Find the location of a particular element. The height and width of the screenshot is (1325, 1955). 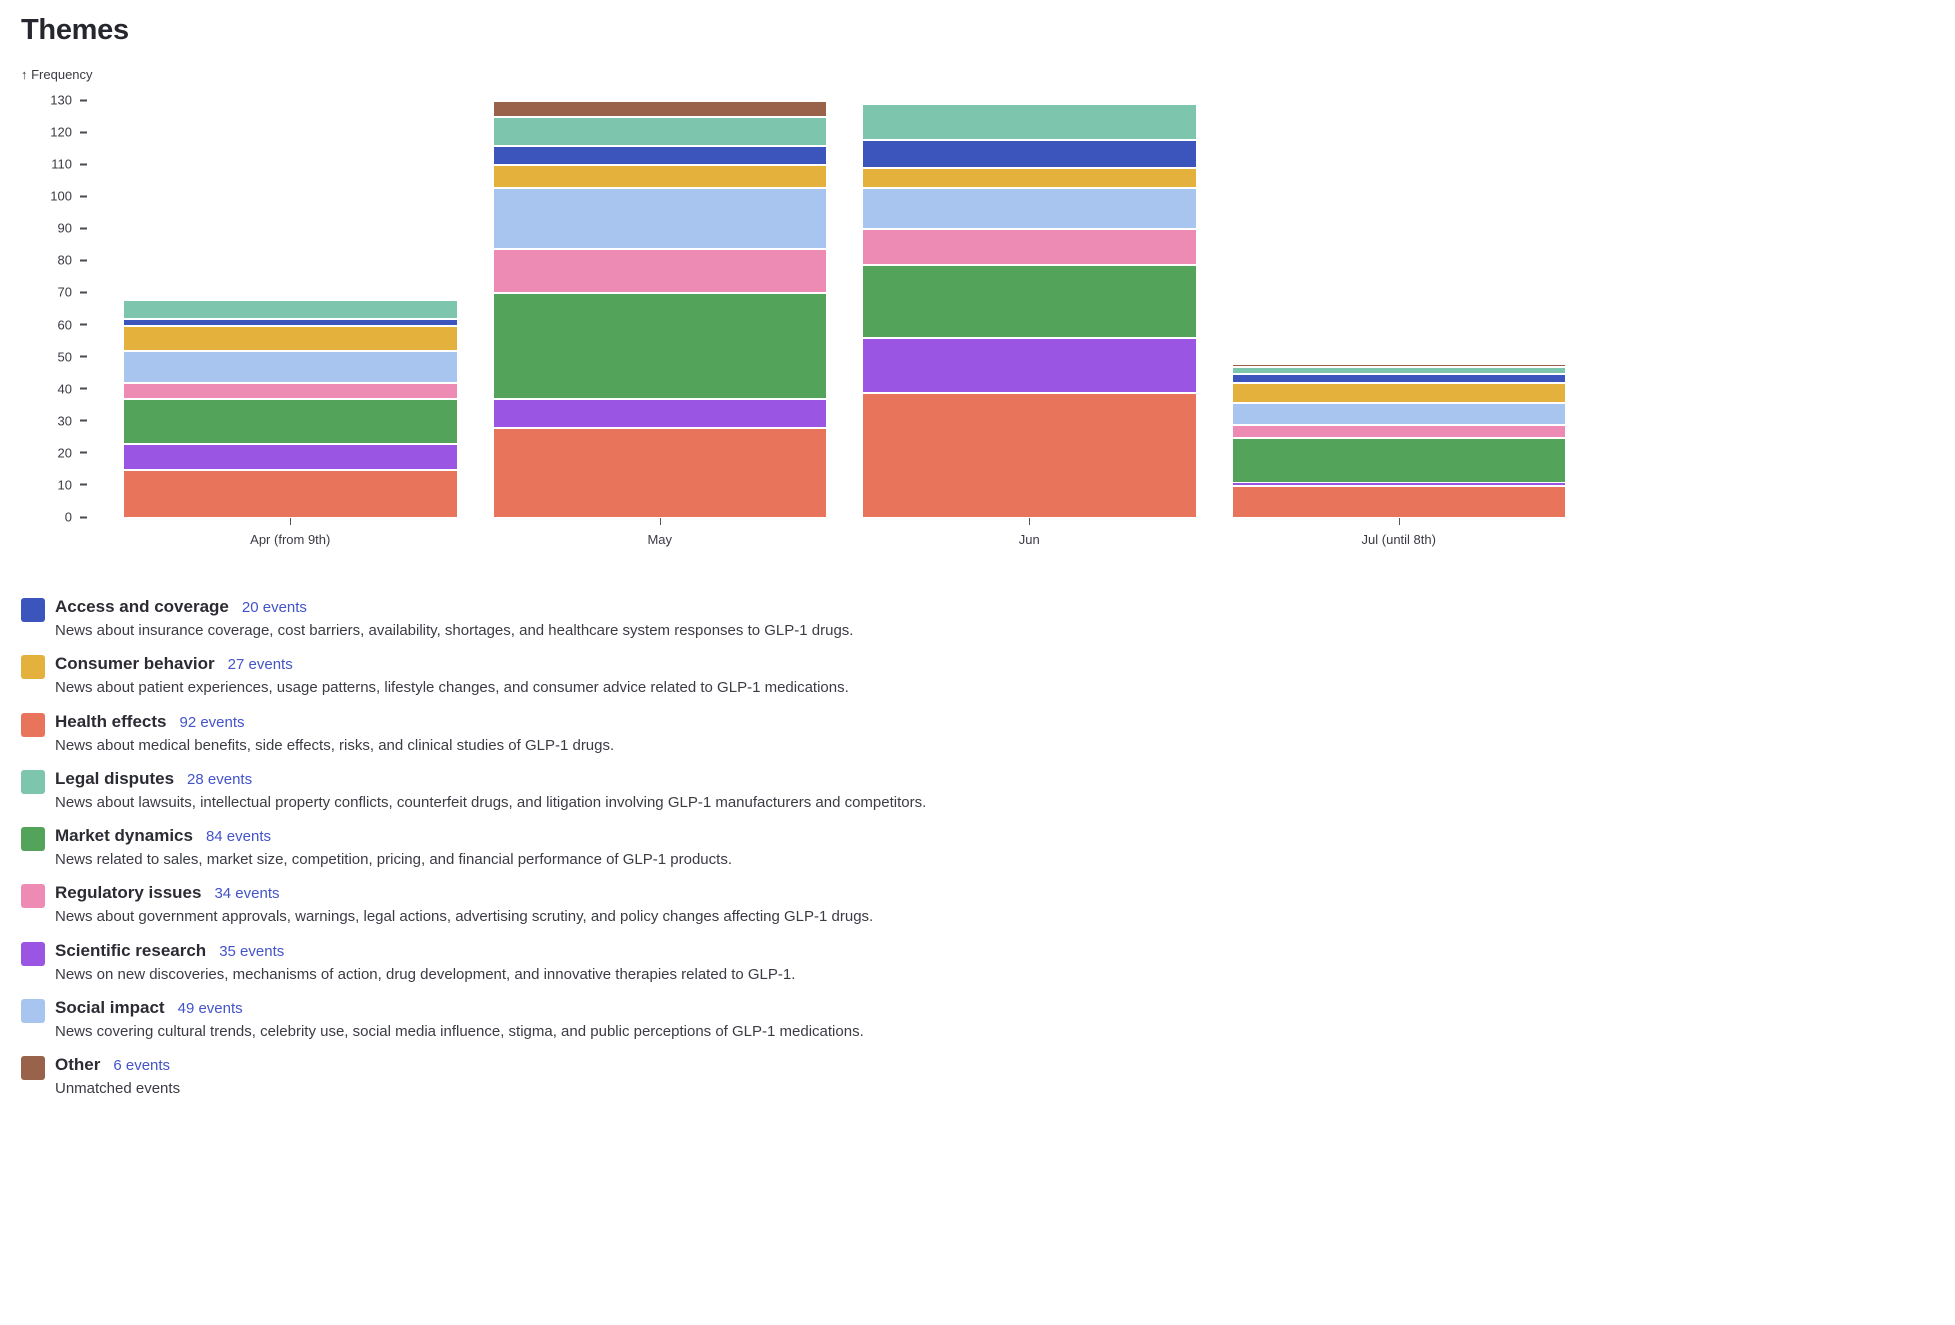

legend-item-other: Other 6 events Unmatched events is located at coordinates (977, 1077).